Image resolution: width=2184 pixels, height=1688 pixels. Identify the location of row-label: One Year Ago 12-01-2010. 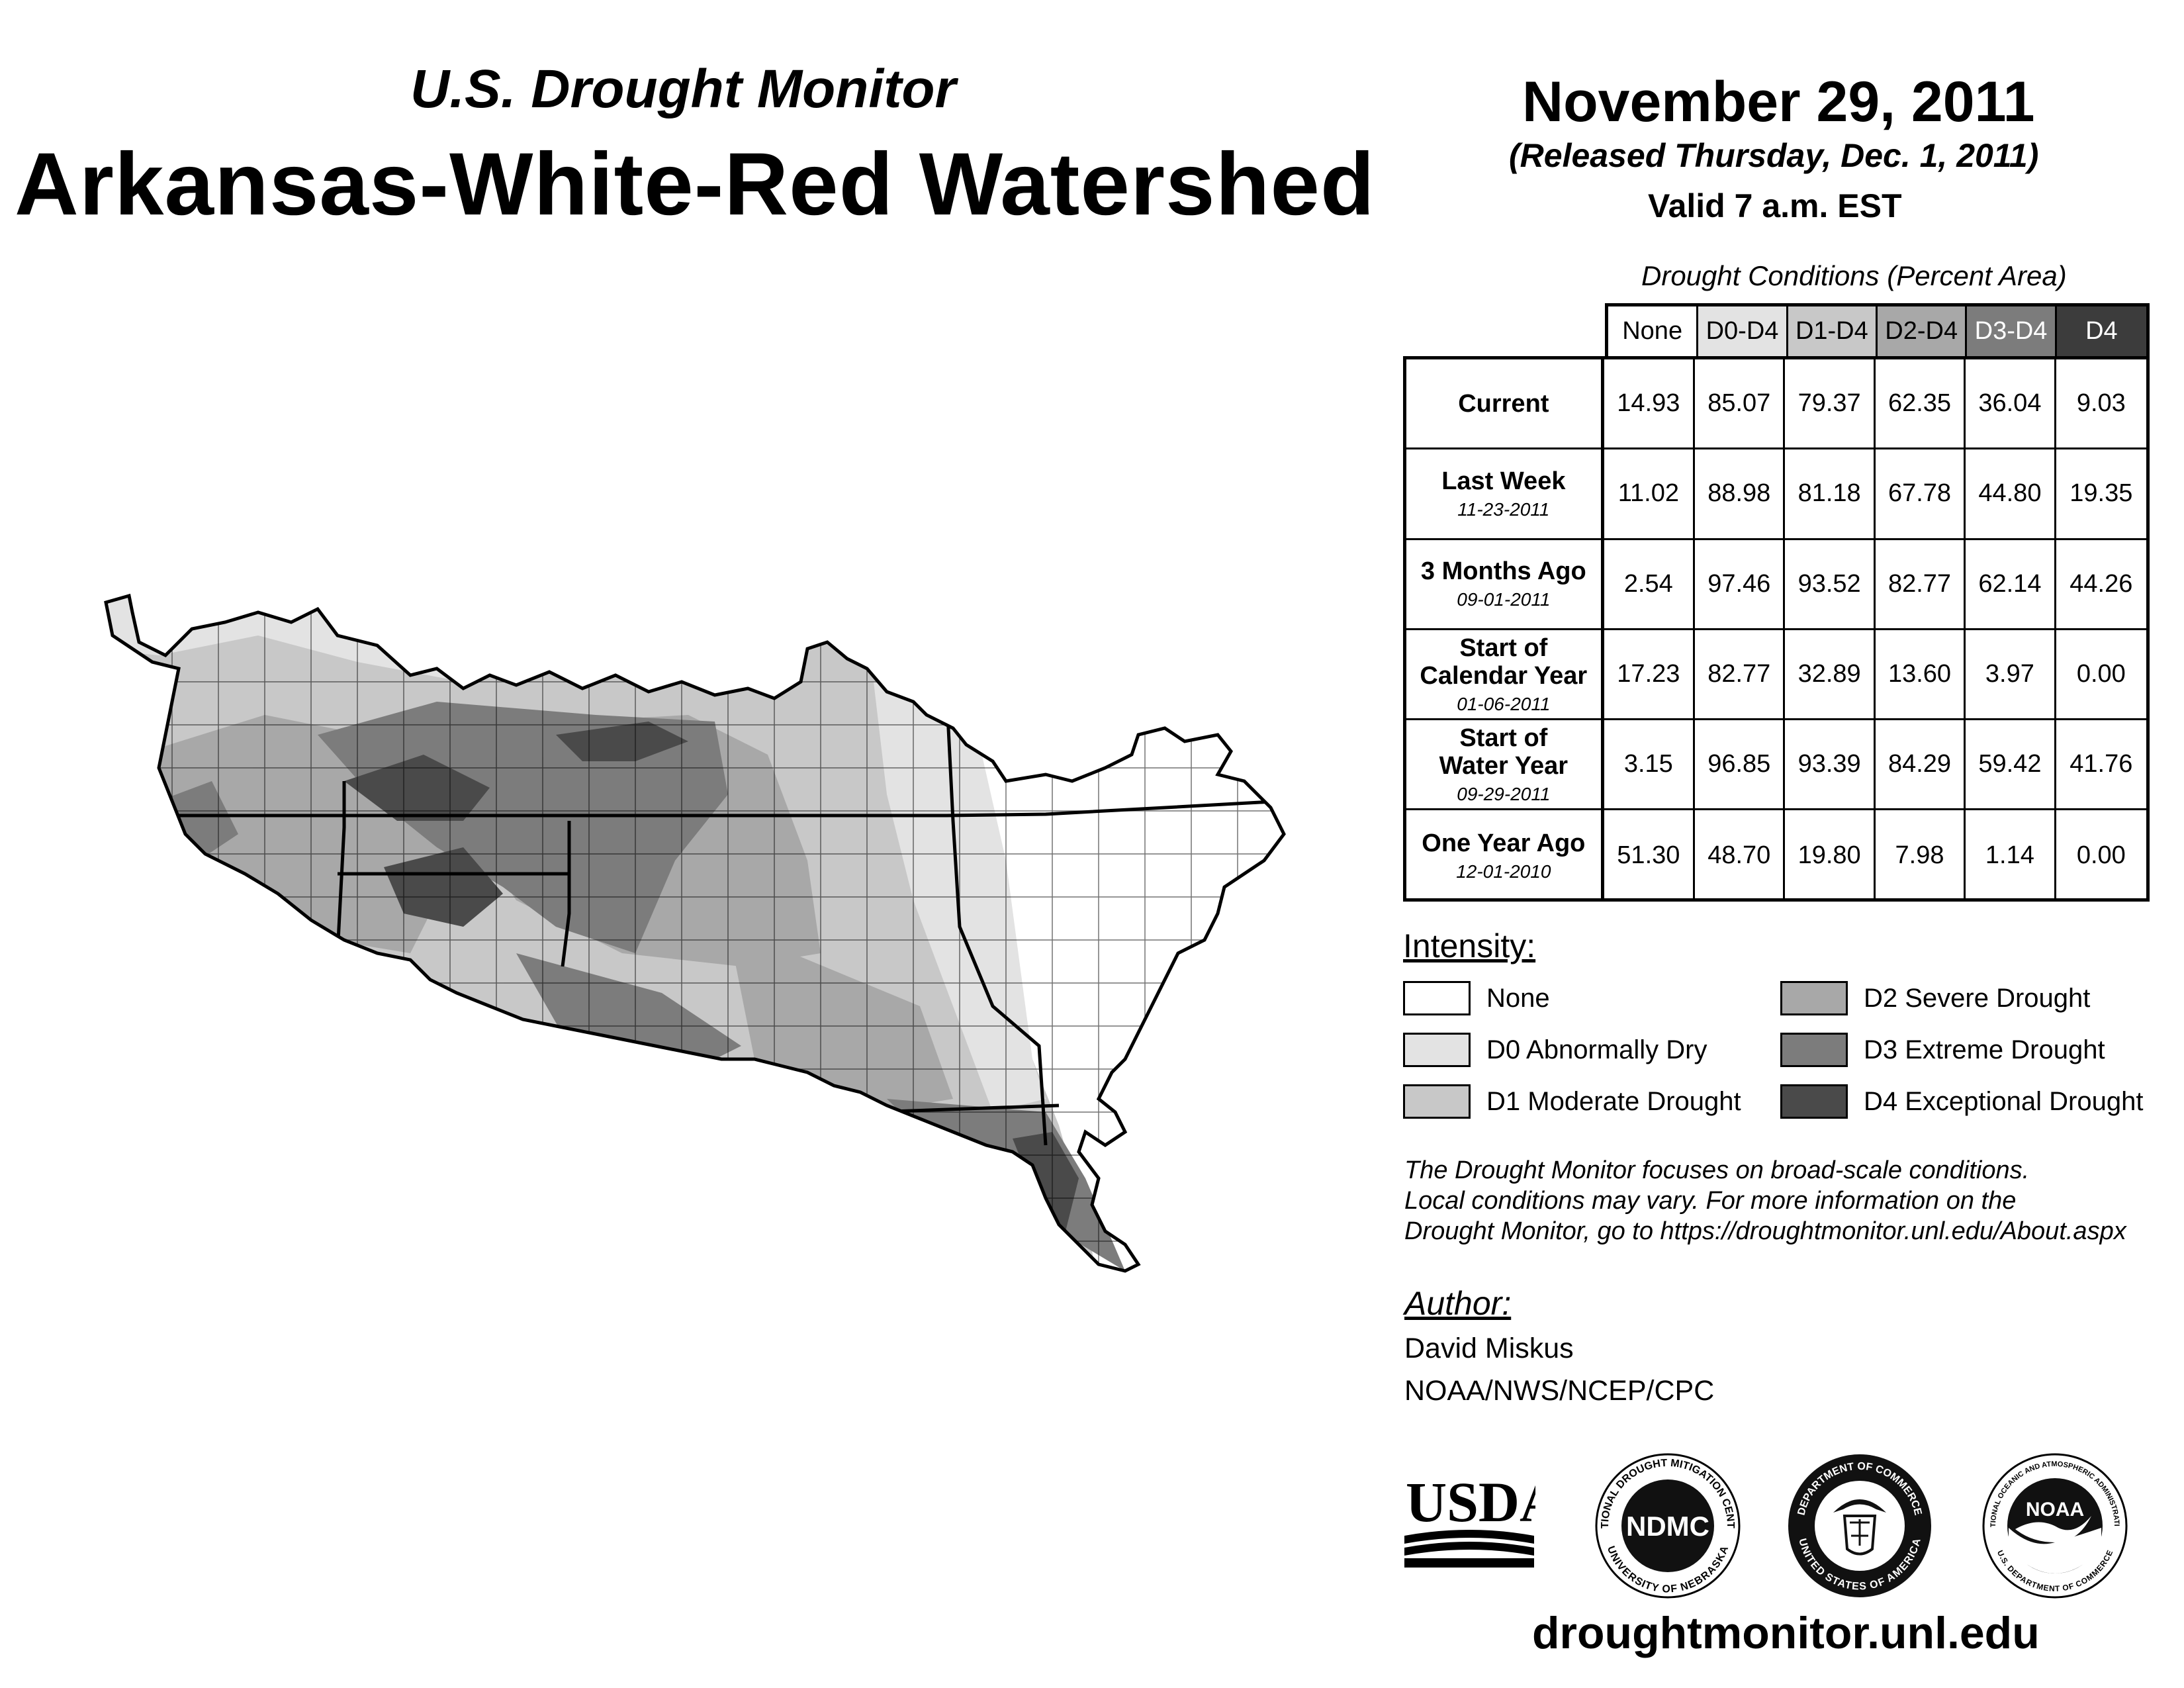
(1505, 855).